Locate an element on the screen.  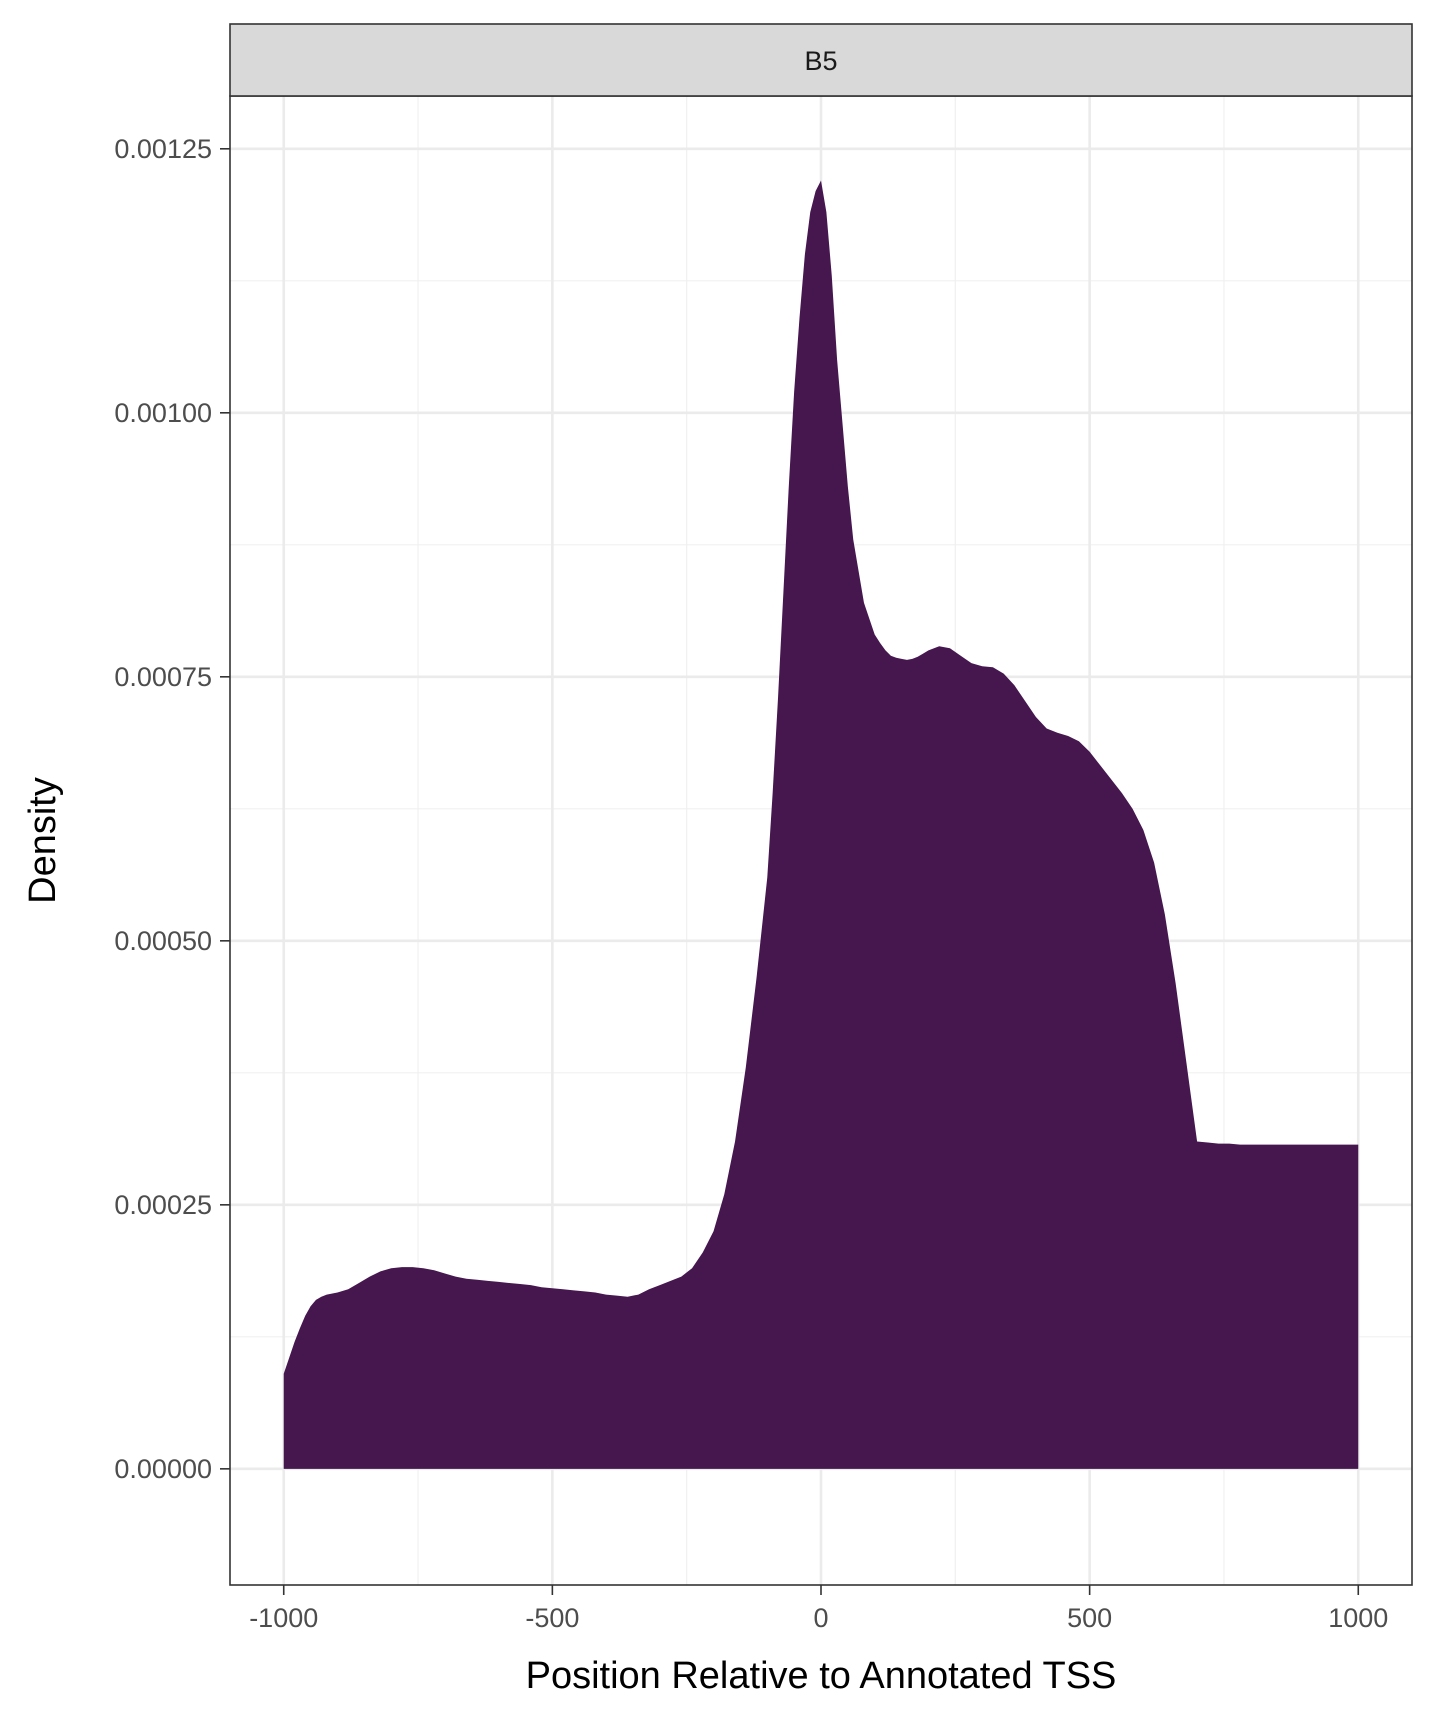
facet-strip: B5 is located at coordinates (821, 60).